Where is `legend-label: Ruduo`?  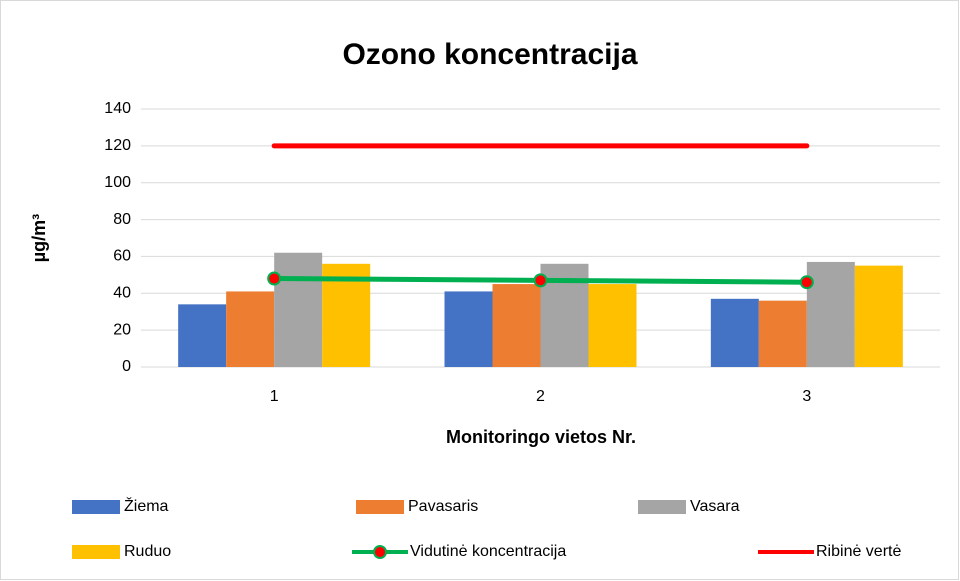
legend-label: Ruduo is located at coordinates (147, 551).